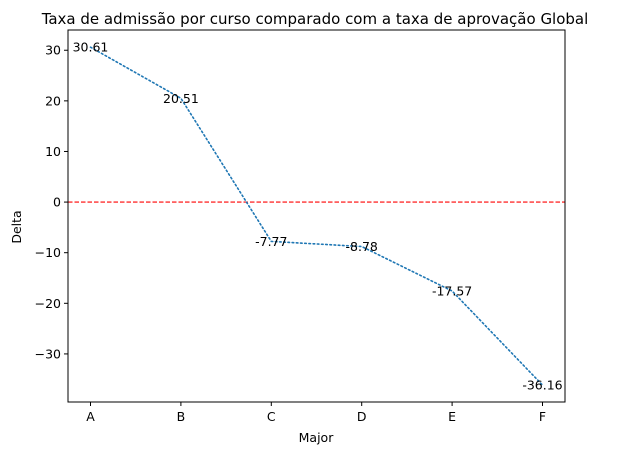  I want to click on data-label: -17.57, so click(452, 291).